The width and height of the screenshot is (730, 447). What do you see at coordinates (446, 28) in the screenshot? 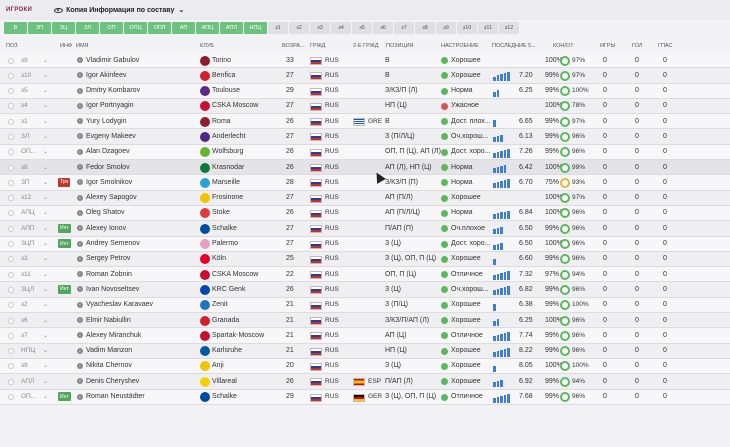
I see `filter-chip: з9` at bounding box center [446, 28].